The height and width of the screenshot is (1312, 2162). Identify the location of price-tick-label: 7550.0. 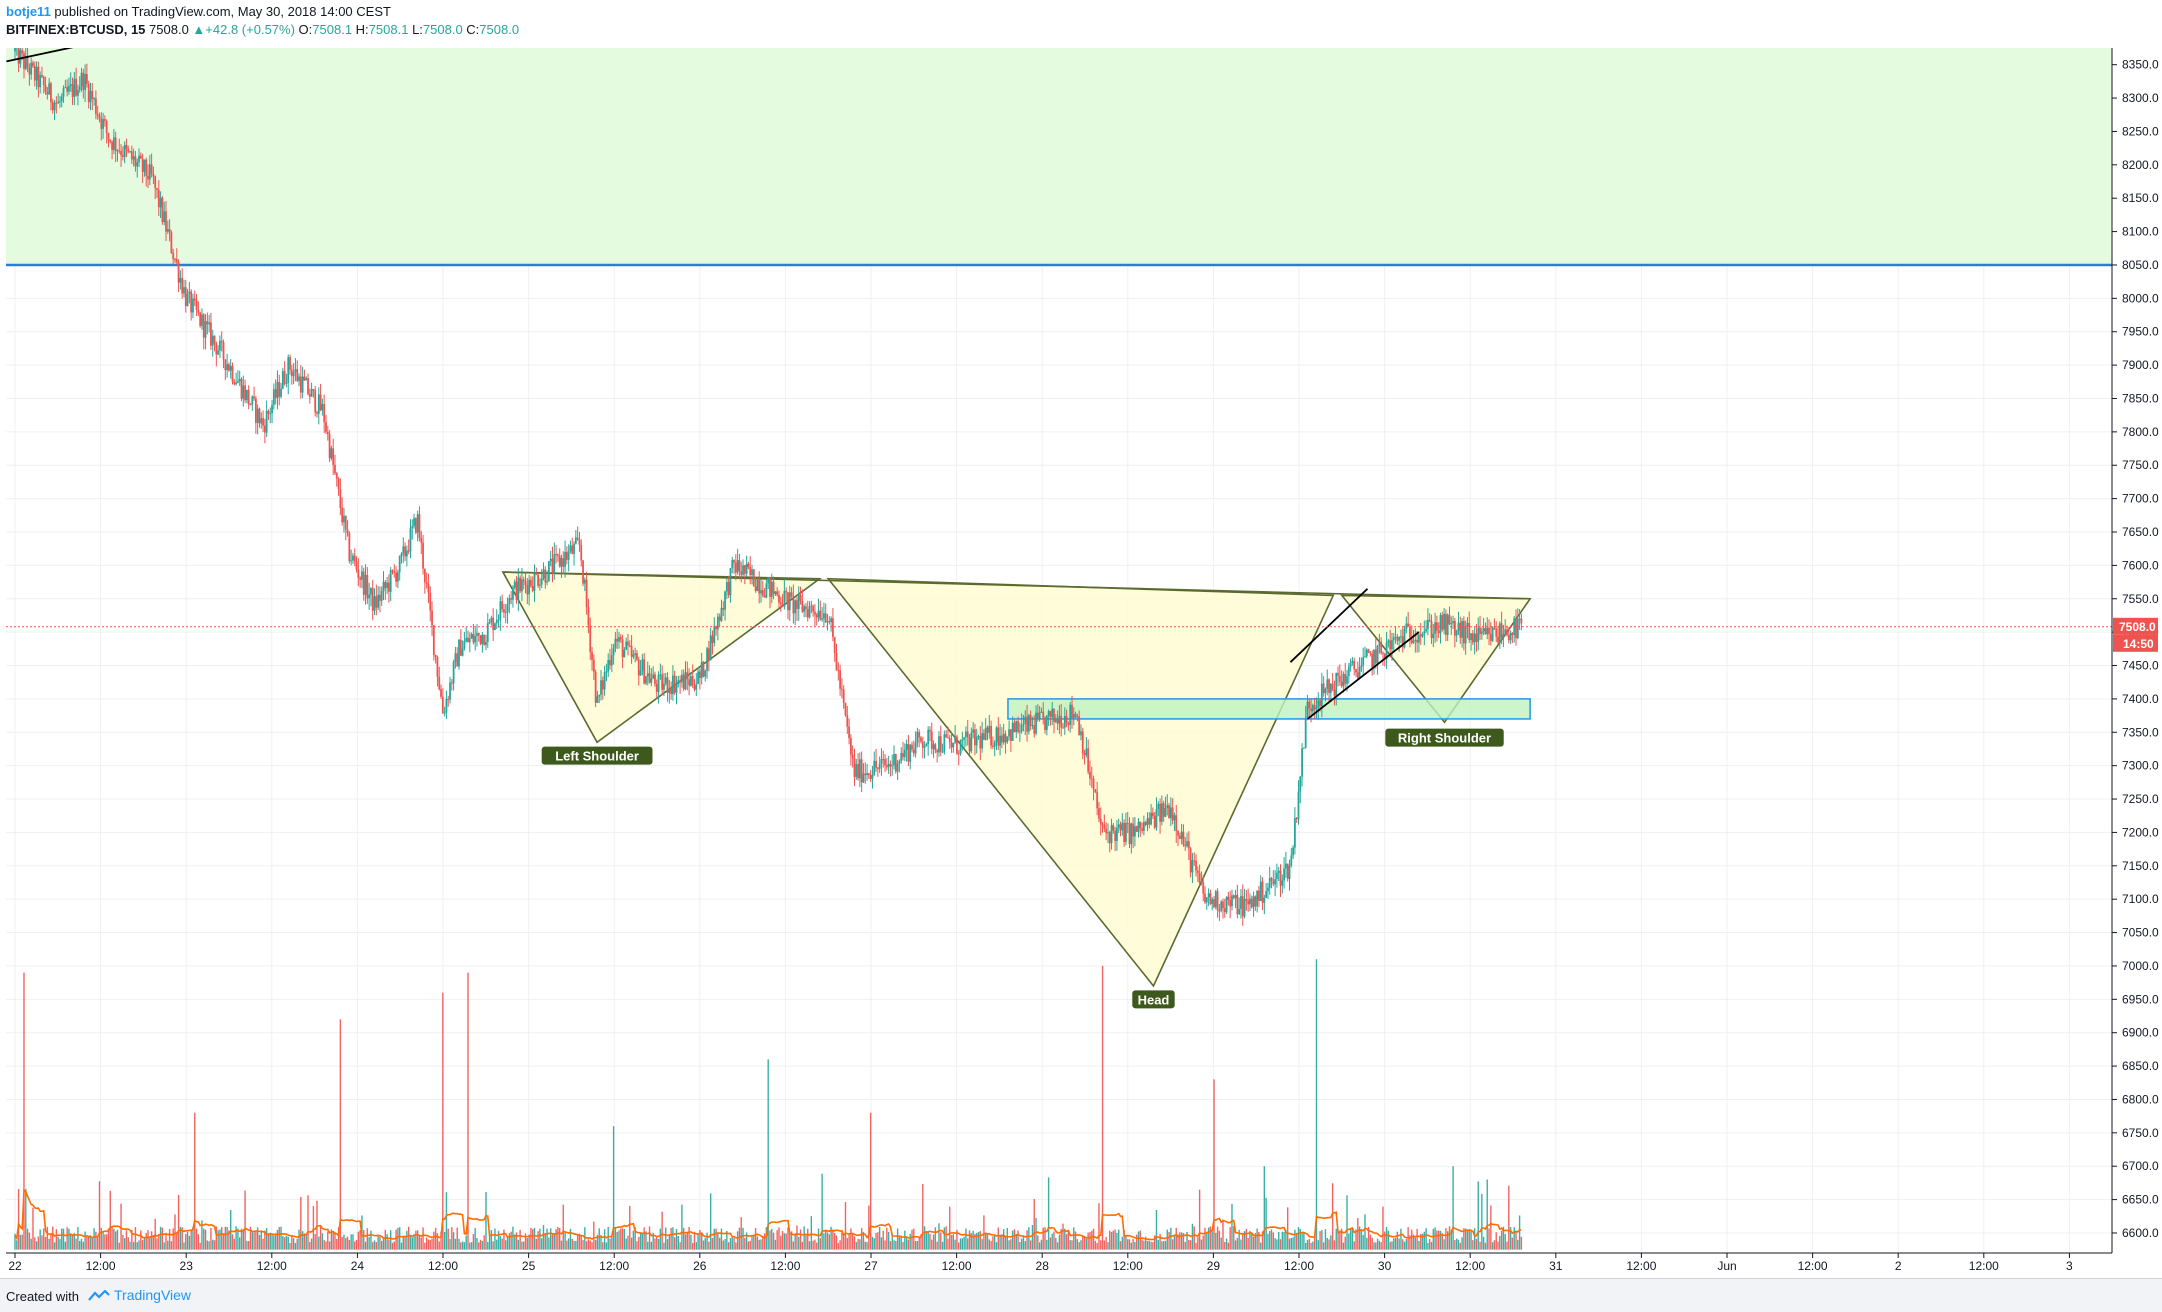
(2140, 599).